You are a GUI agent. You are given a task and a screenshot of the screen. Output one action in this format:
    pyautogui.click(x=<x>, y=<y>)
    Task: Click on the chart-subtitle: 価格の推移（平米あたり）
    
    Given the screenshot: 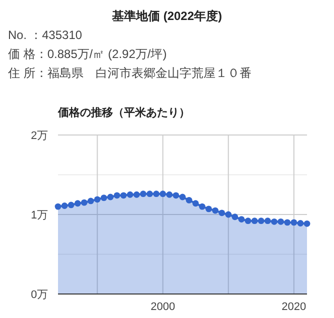 What is the action you would take?
    pyautogui.click(x=123, y=112)
    